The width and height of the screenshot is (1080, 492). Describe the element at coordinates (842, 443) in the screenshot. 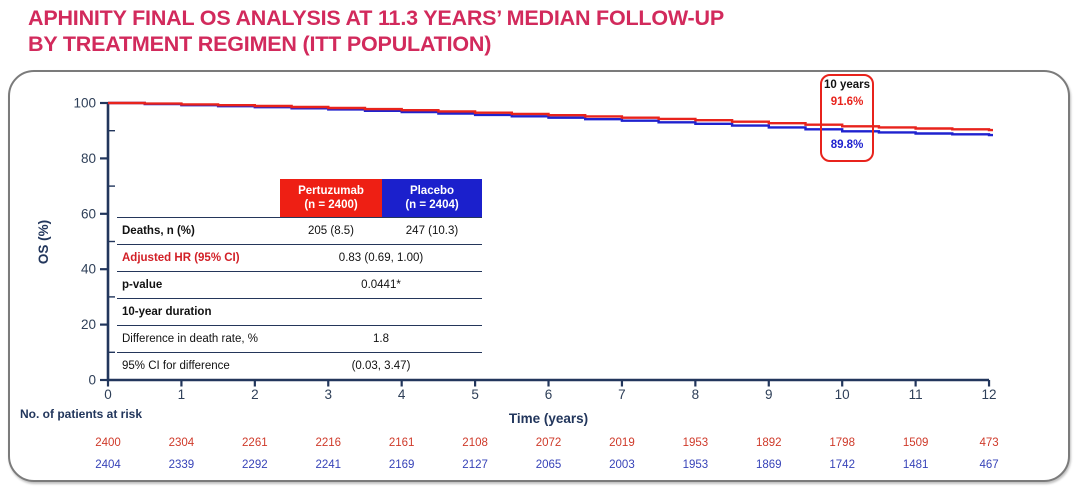

I see `at-risk-value: 1798` at that location.